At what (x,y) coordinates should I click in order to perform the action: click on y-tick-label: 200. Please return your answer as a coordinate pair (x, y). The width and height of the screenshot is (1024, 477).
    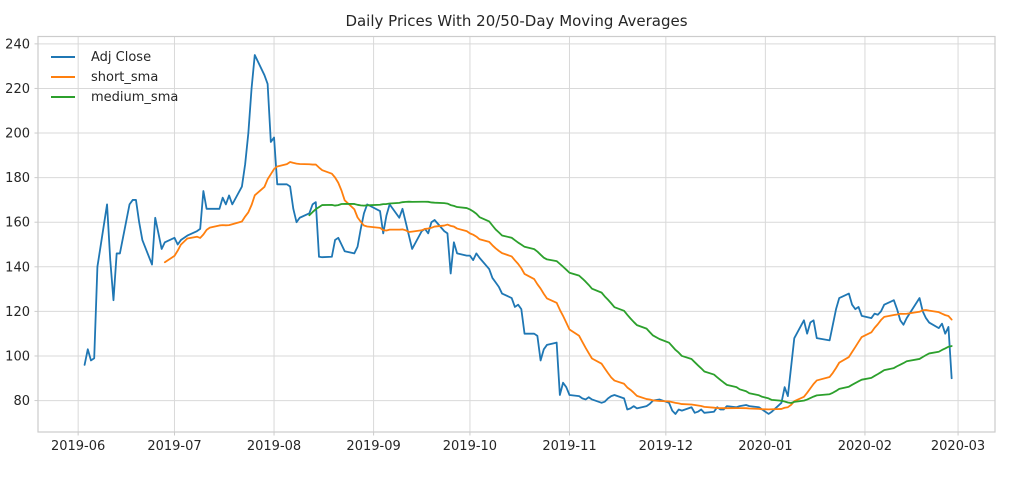
    Looking at the image, I should click on (17, 134).